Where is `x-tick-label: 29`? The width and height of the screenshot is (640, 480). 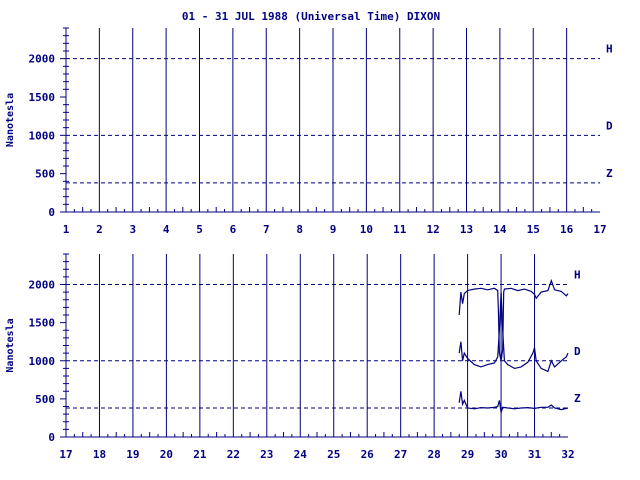
x-tick-label: 29 is located at coordinates (467, 454).